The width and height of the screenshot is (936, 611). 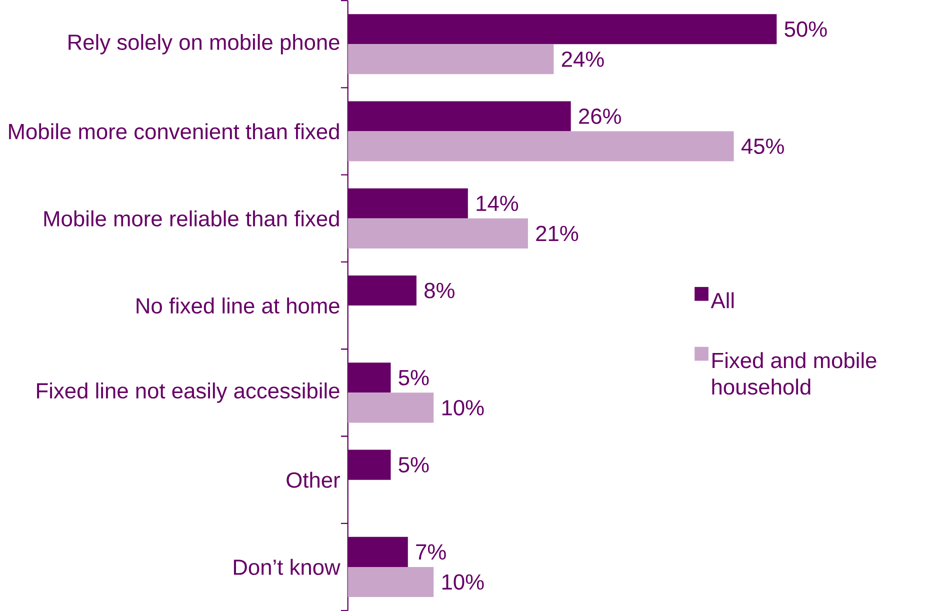 I want to click on y-tick-label: Other, so click(x=313, y=480).